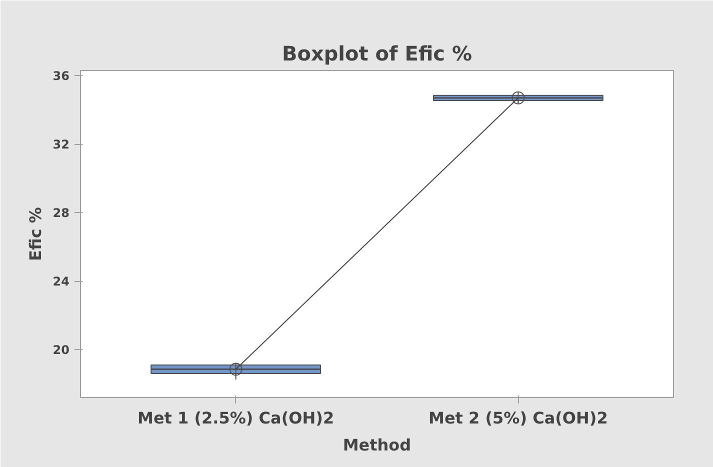  What do you see at coordinates (35, 234) in the screenshot?
I see `y-axis-title: Efic %` at bounding box center [35, 234].